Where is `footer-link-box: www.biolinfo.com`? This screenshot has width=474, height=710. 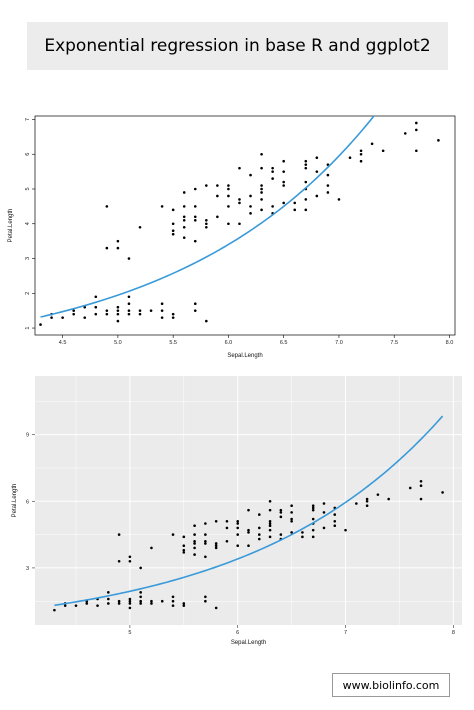 footer-link-box: www.biolinfo.com is located at coordinates (391, 685).